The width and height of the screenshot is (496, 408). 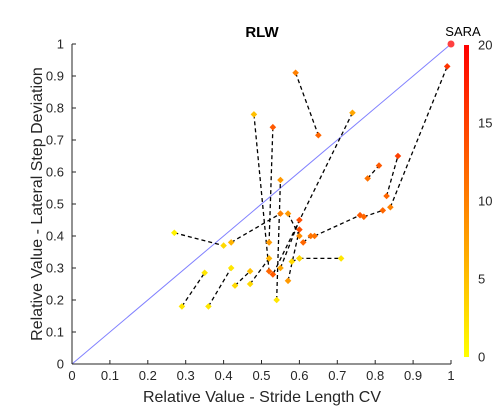 I want to click on x-tick-label: 0.1, so click(x=110, y=375).